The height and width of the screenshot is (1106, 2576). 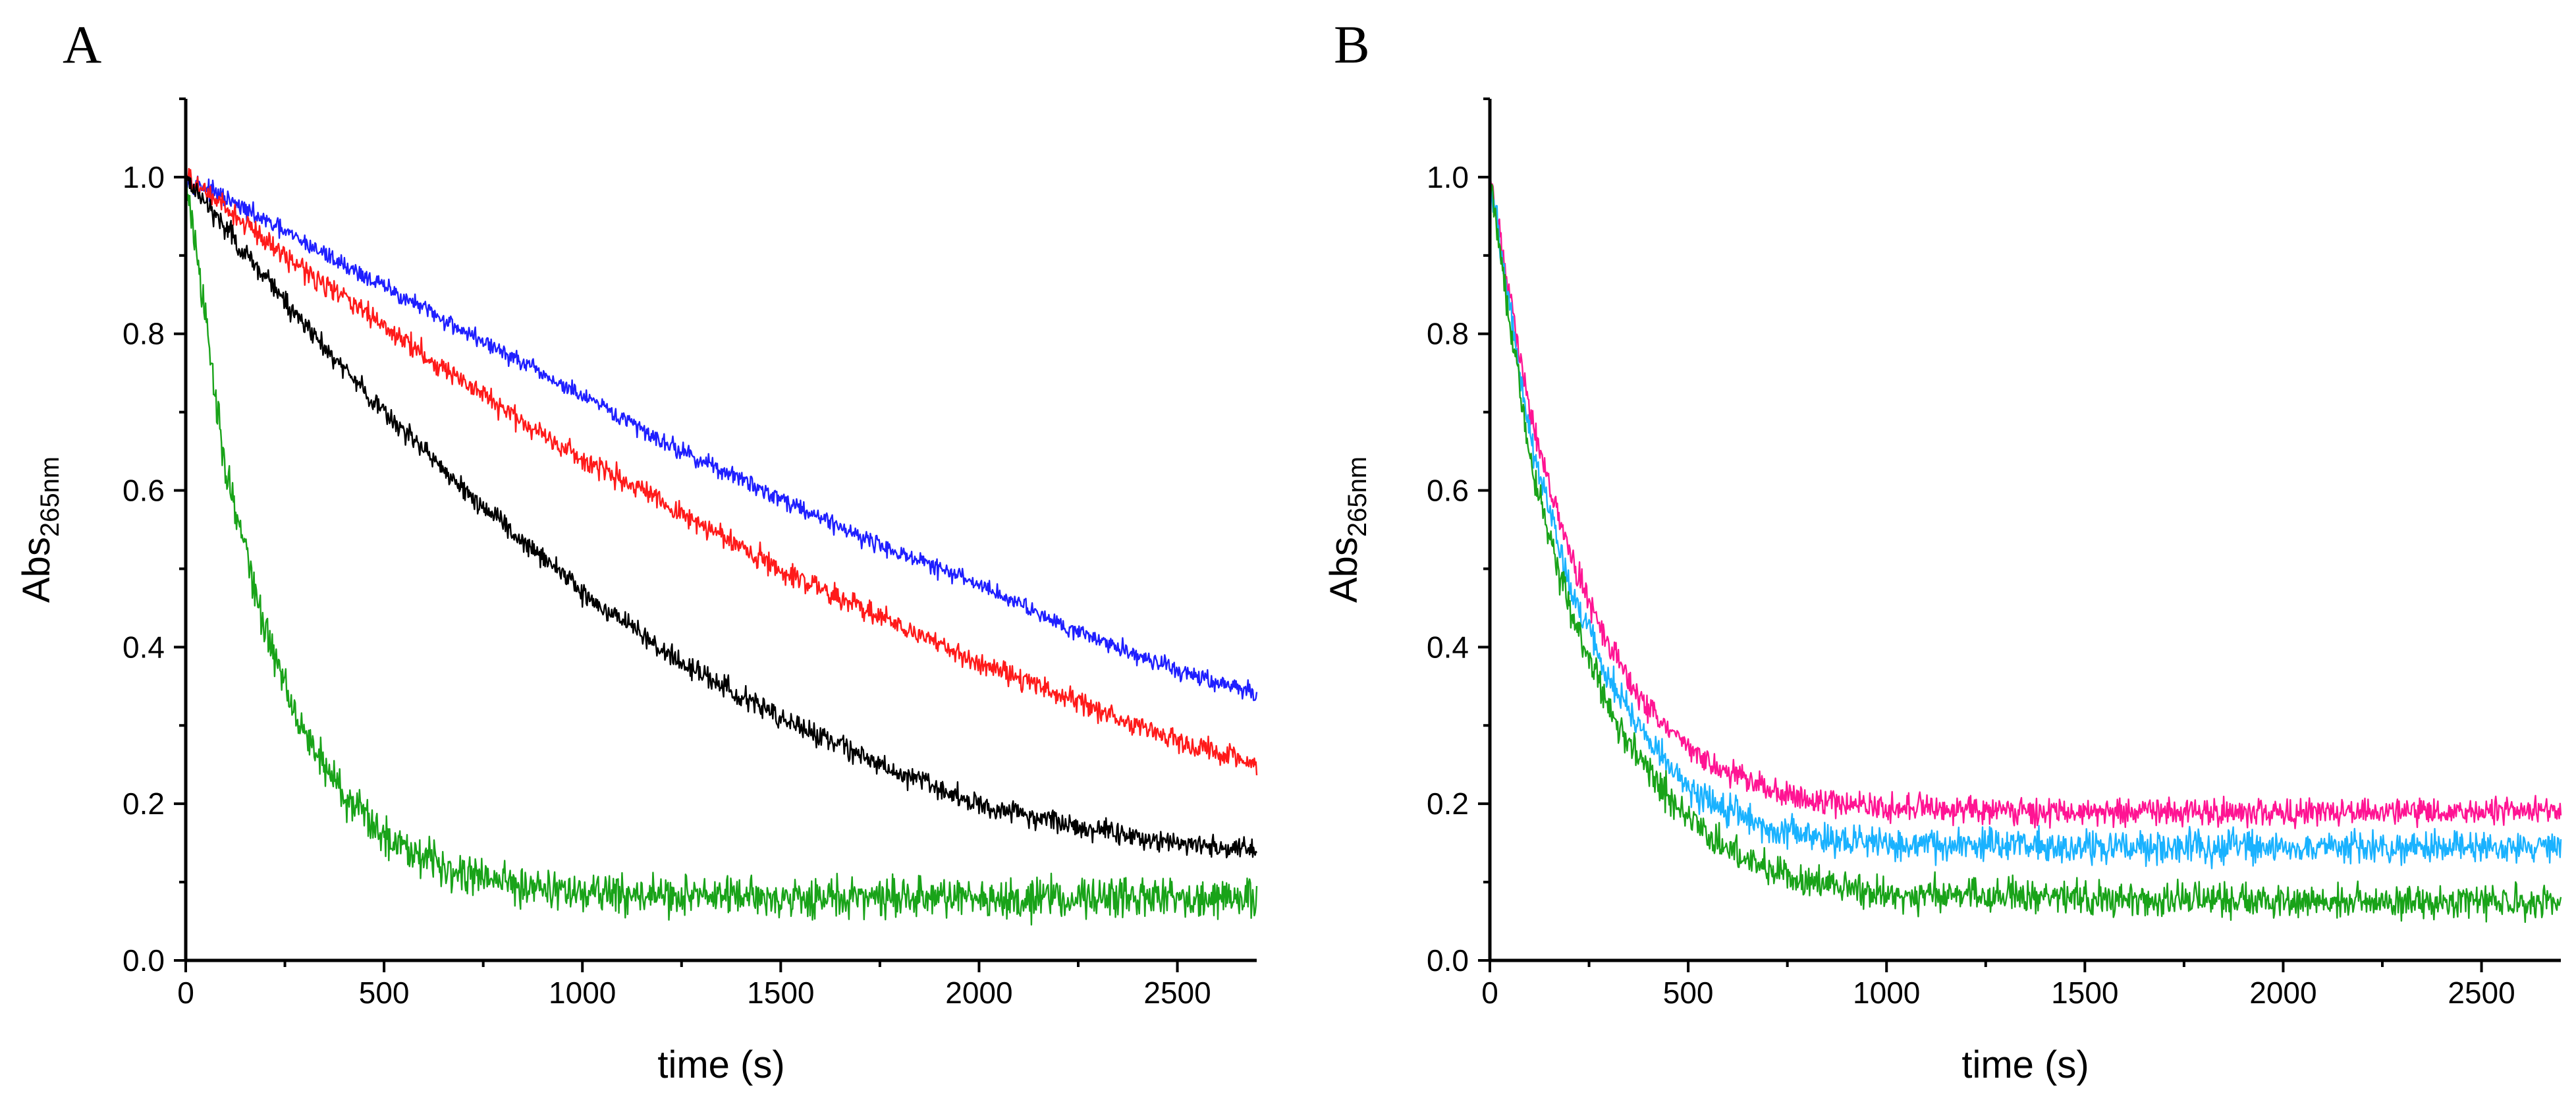 I want to click on panel-label-a: A, so click(x=82, y=44).